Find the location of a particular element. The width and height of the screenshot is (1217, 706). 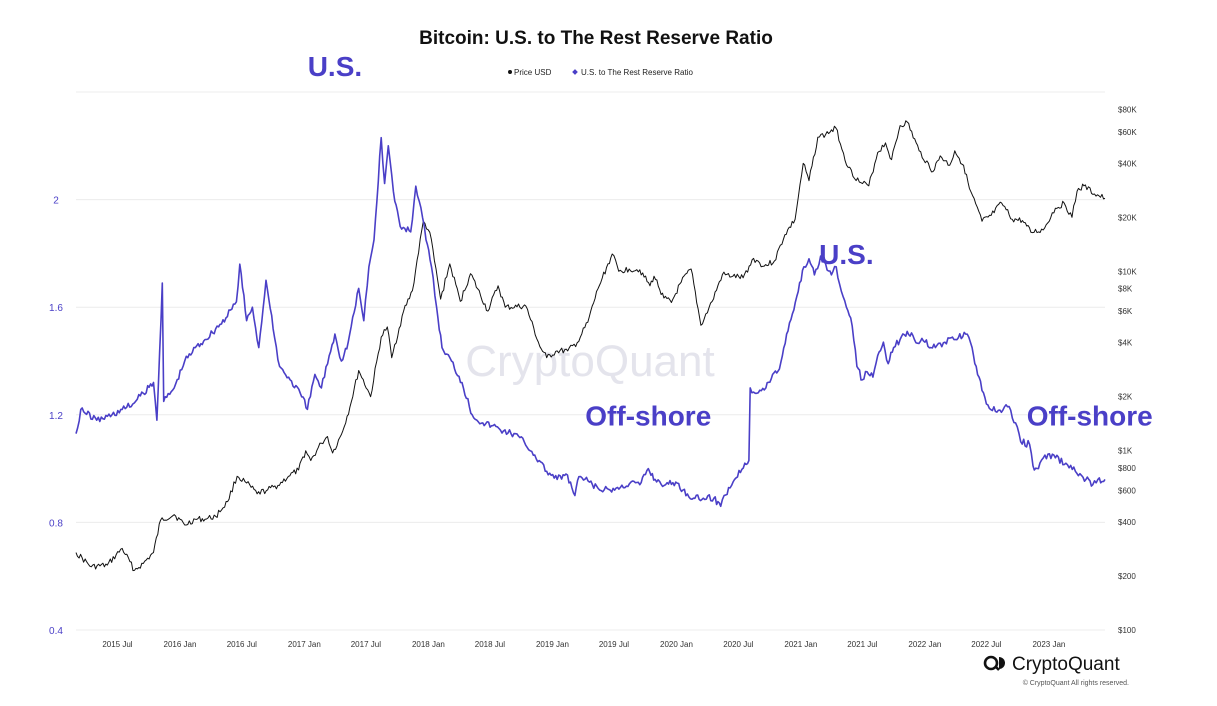

y-right-tick-label: $10K is located at coordinates (1127, 271).